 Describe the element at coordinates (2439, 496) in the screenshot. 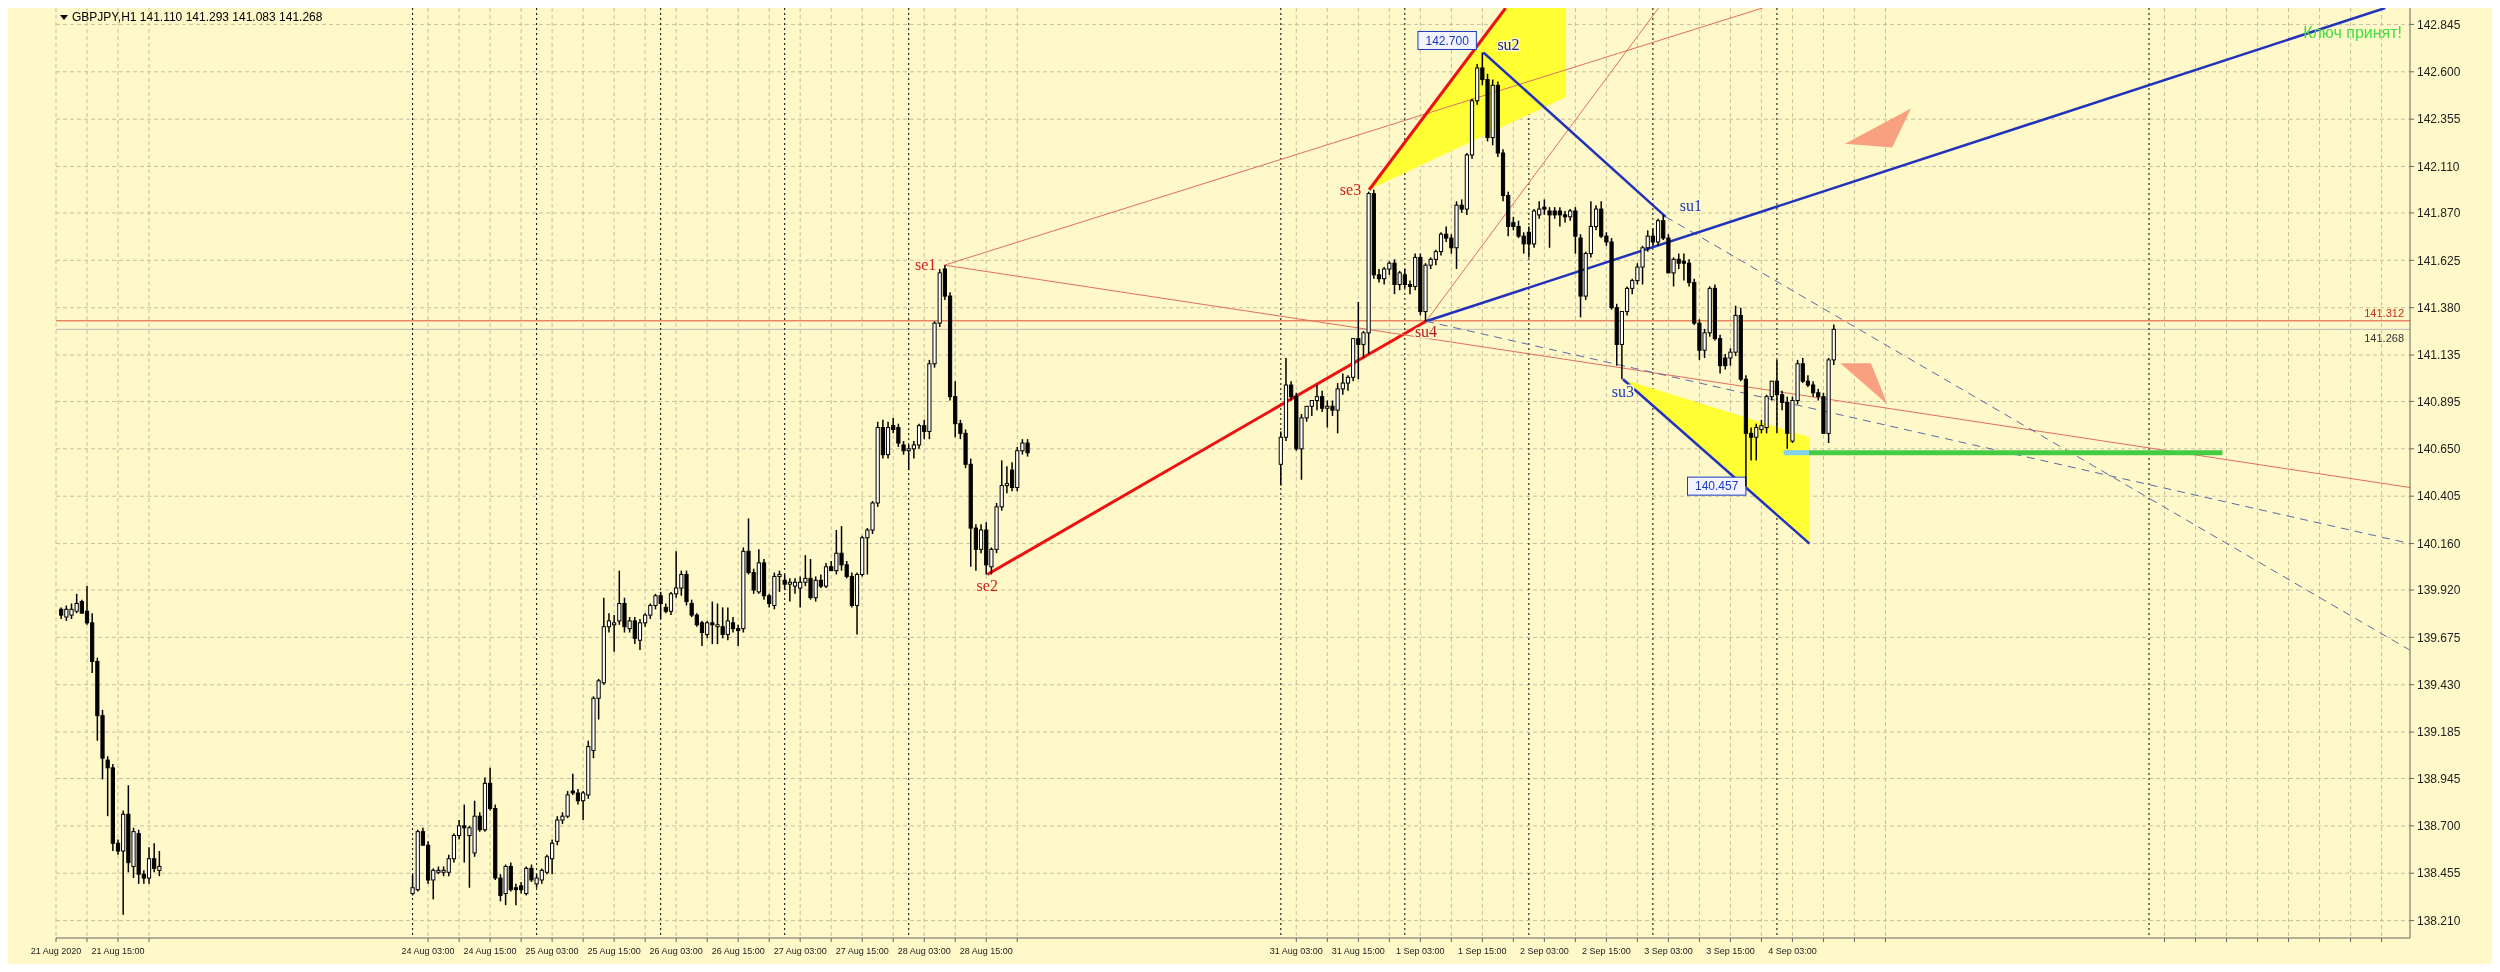

I see `y-tick-label: 140.405` at that location.